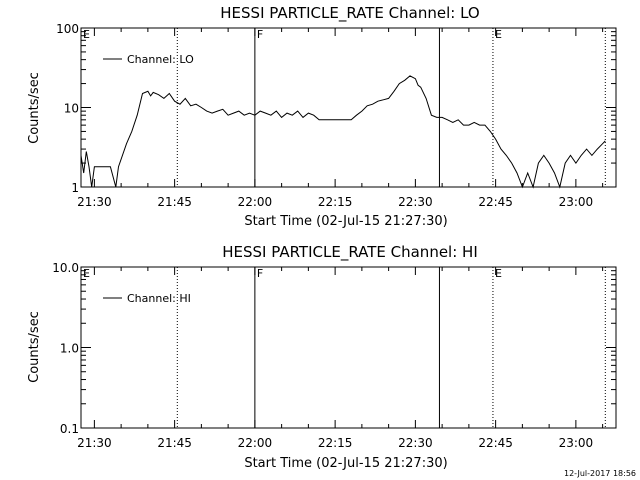 Image resolution: width=640 pixels, height=480 pixels. I want to click on footer-timestamp: 12-Jul-2017 18:56, so click(600, 473).